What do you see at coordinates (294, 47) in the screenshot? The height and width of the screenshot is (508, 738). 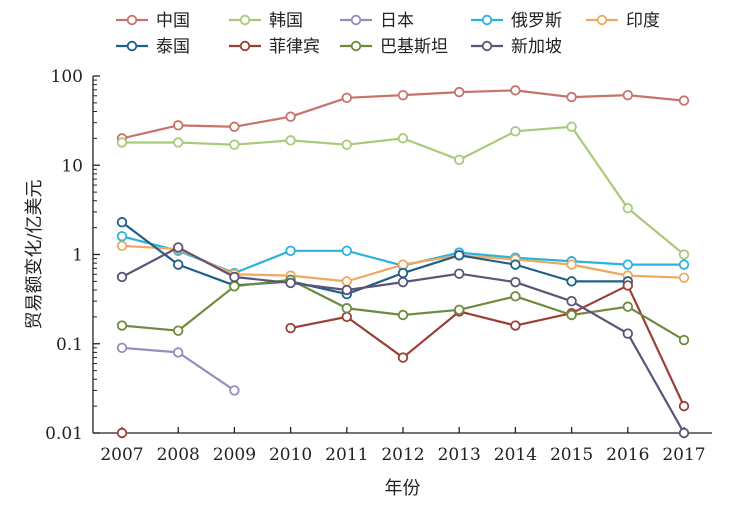 I see `legend-label: 菲律宾` at bounding box center [294, 47].